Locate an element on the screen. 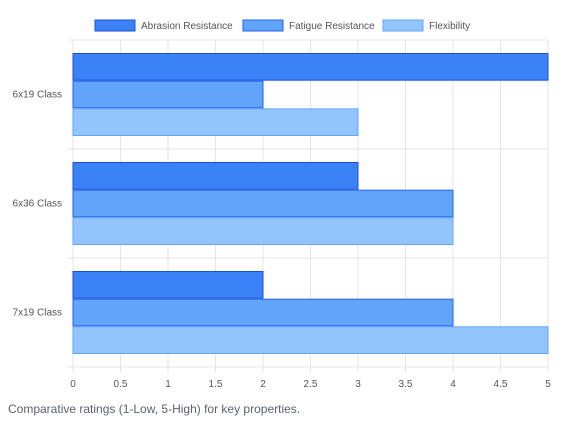 This screenshot has height=425, width=575. legend-item: Abrasion Resistance is located at coordinates (163, 25).